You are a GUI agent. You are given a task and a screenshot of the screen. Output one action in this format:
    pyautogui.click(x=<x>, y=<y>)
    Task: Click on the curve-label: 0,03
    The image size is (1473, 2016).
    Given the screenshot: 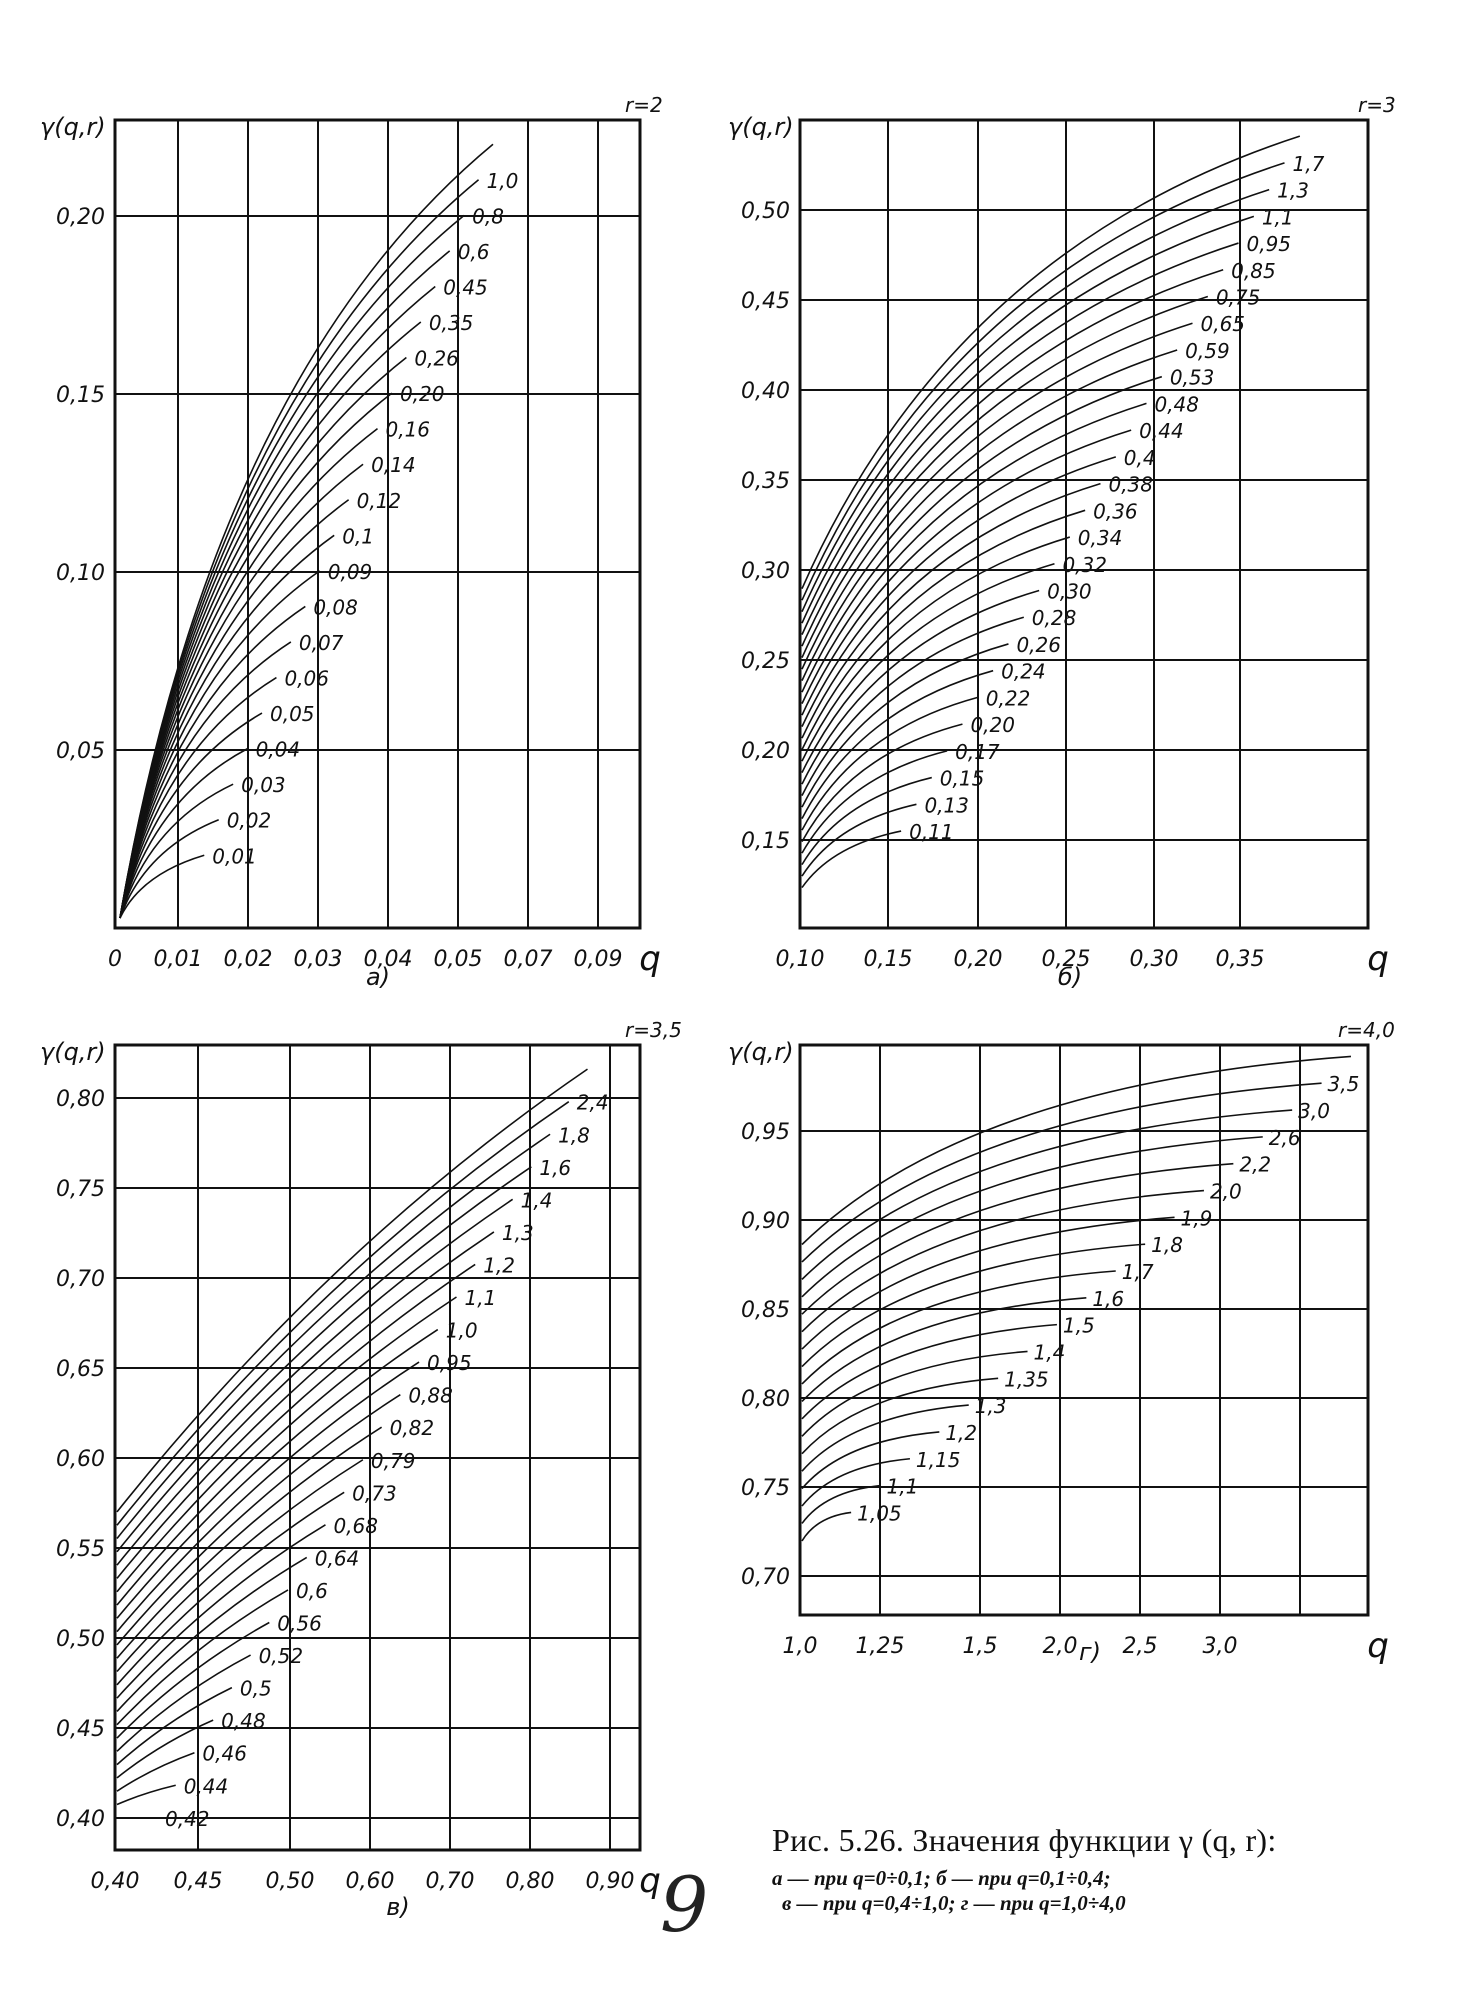 What is the action you would take?
    pyautogui.click(x=263, y=785)
    